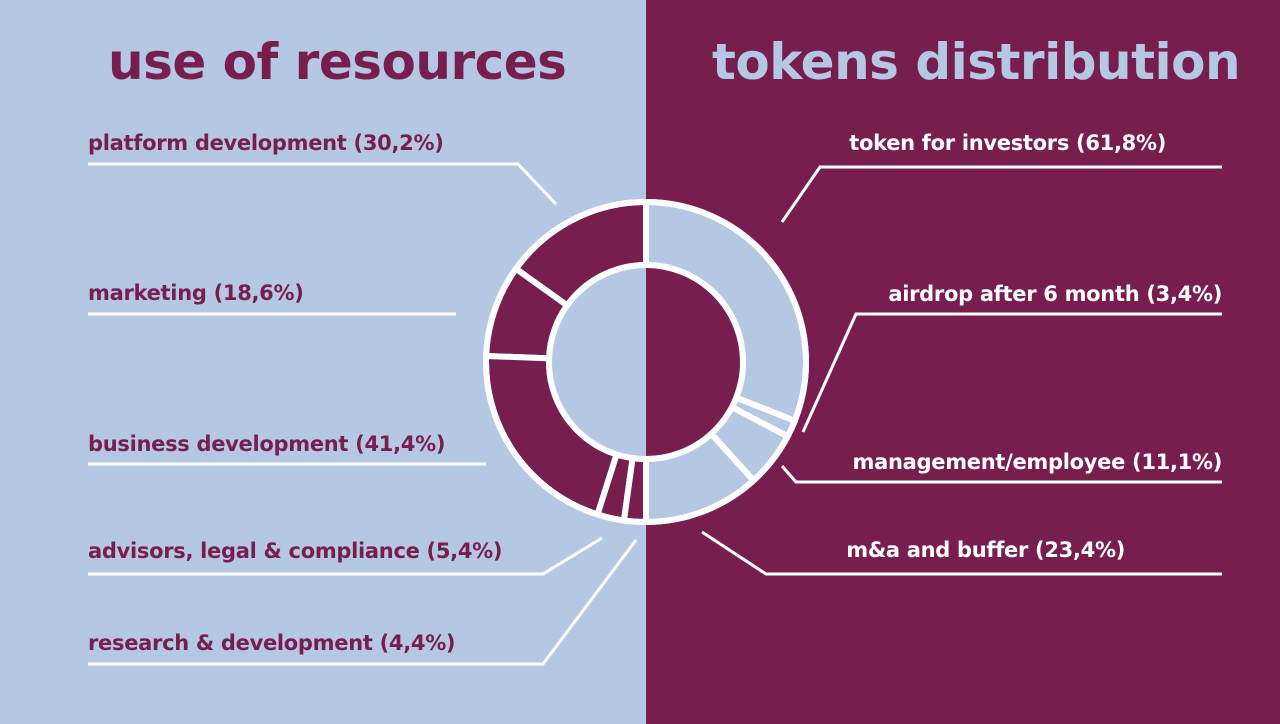  I want to click on label-m-and-a-buffer: m&a and buffer (23,4%), so click(985, 550).